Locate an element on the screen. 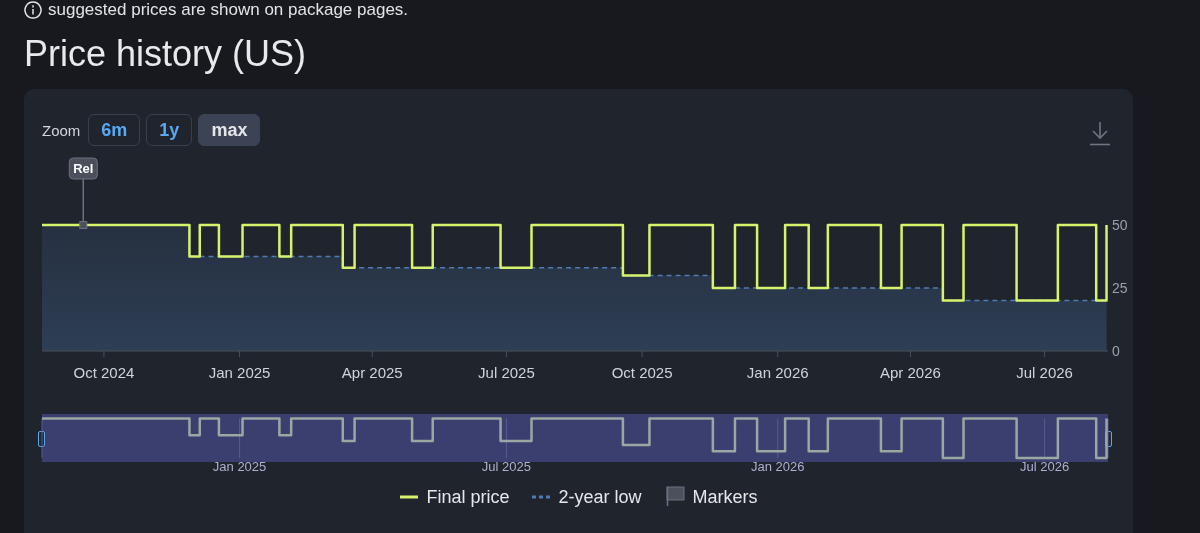  data-label: Rel is located at coordinates (83, 168).